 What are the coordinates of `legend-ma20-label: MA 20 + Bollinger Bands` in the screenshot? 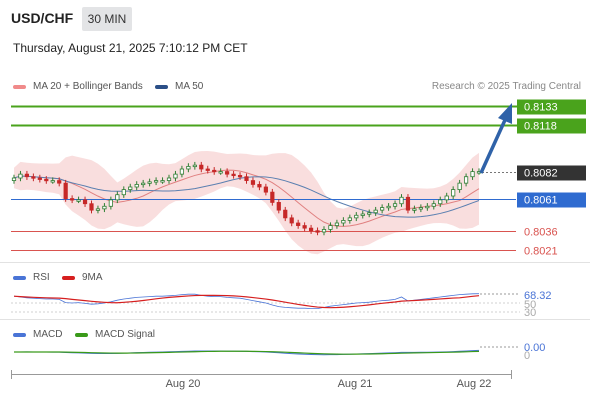 It's located at (88, 86).